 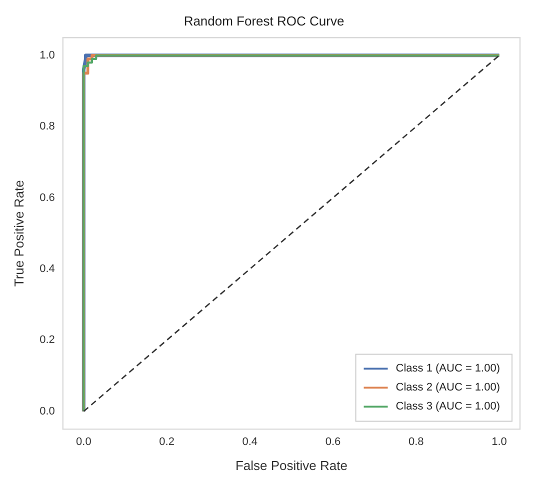 What do you see at coordinates (448, 368) in the screenshot?
I see `legend-label: Class 1 (AUC = 1.00)` at bounding box center [448, 368].